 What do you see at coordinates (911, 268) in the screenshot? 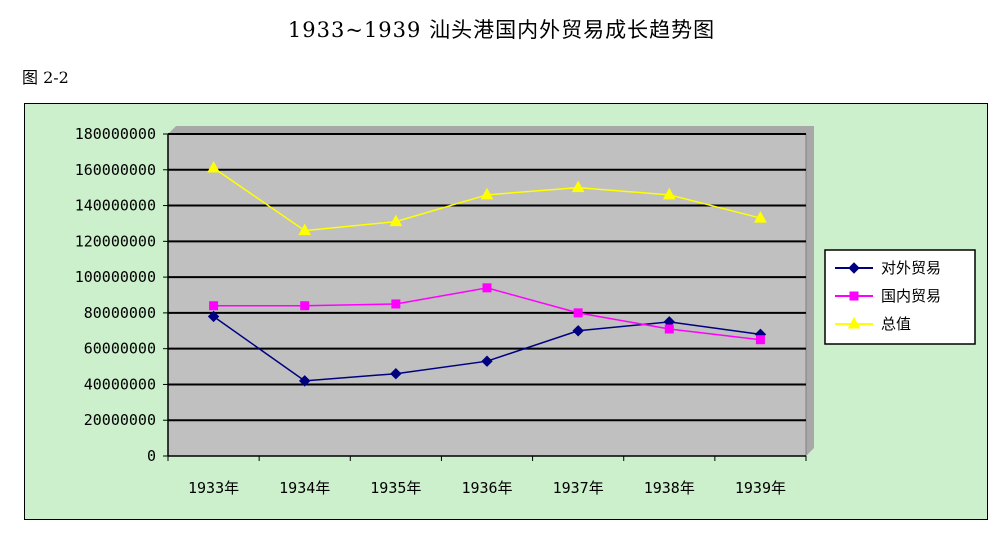
I see `legend-label: 对外贸易` at bounding box center [911, 268].